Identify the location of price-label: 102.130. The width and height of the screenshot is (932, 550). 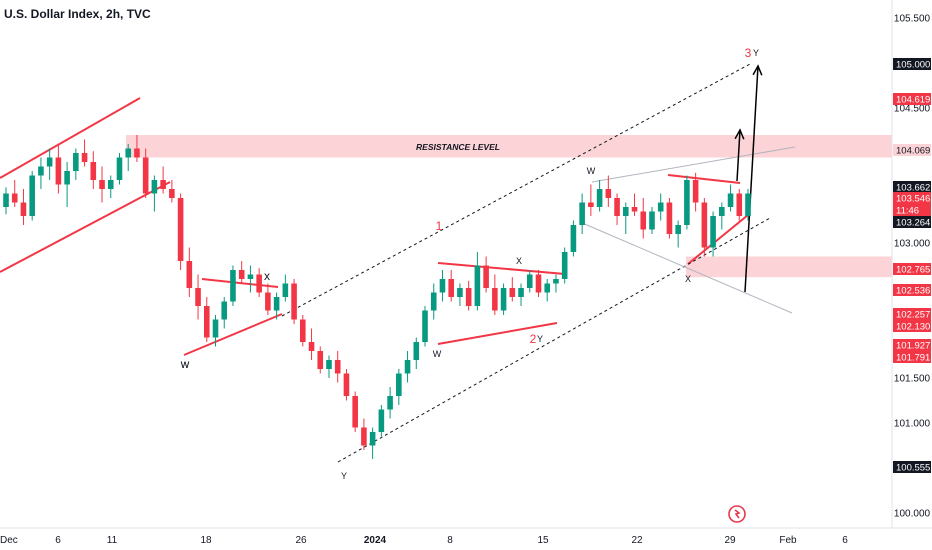
(913, 327).